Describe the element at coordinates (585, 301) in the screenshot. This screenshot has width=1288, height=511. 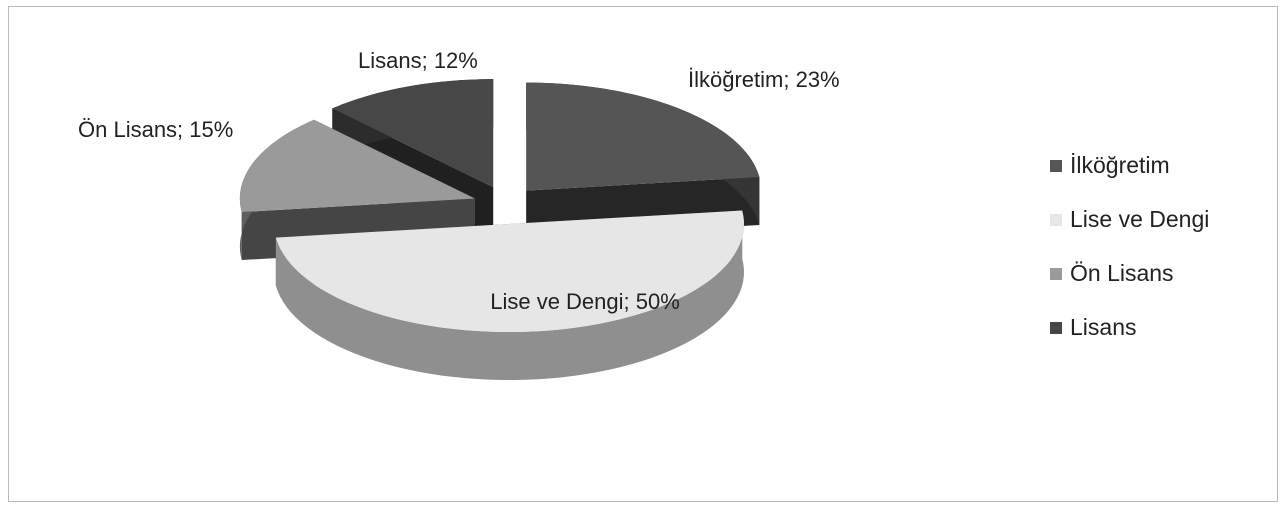
I see `data-label: Lise ve Dengi; 50%` at that location.